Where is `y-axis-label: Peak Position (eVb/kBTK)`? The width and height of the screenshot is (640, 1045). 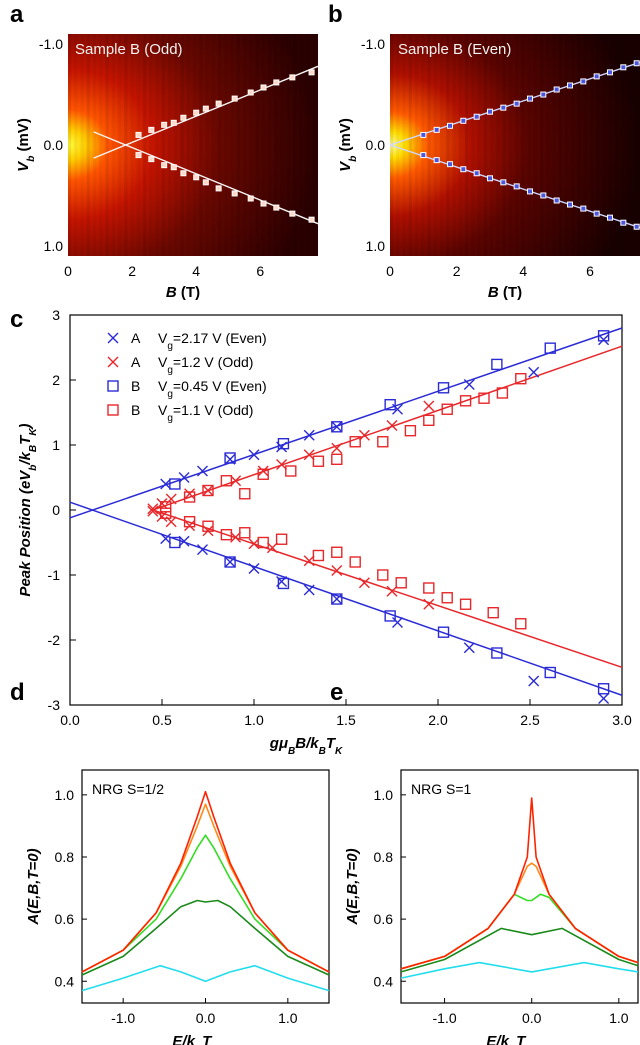
y-axis-label: Peak Position (eVb/kBTK) is located at coordinates (28, 509).